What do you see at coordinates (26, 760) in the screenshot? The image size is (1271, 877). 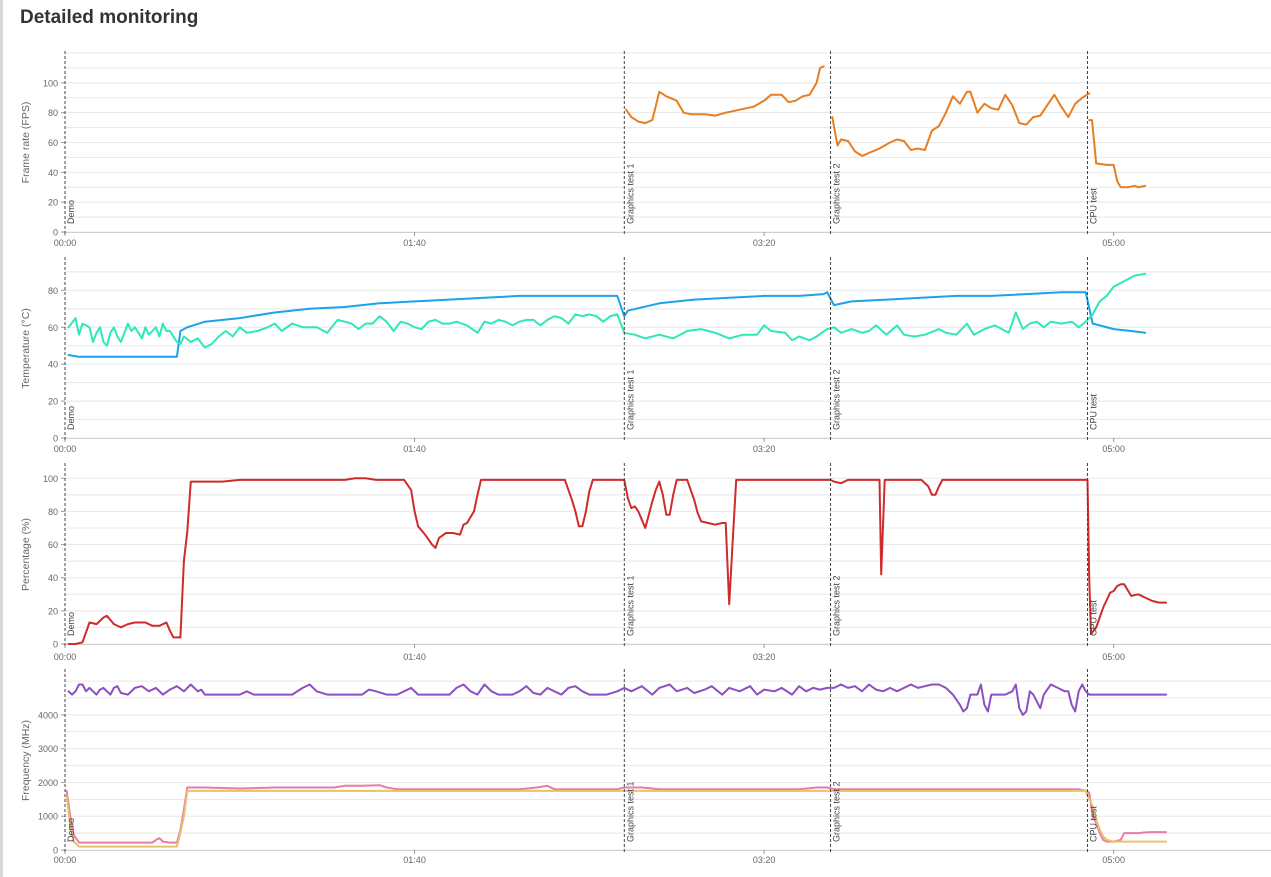 I see `y-axis-title: Frequency (MHz)` at bounding box center [26, 760].